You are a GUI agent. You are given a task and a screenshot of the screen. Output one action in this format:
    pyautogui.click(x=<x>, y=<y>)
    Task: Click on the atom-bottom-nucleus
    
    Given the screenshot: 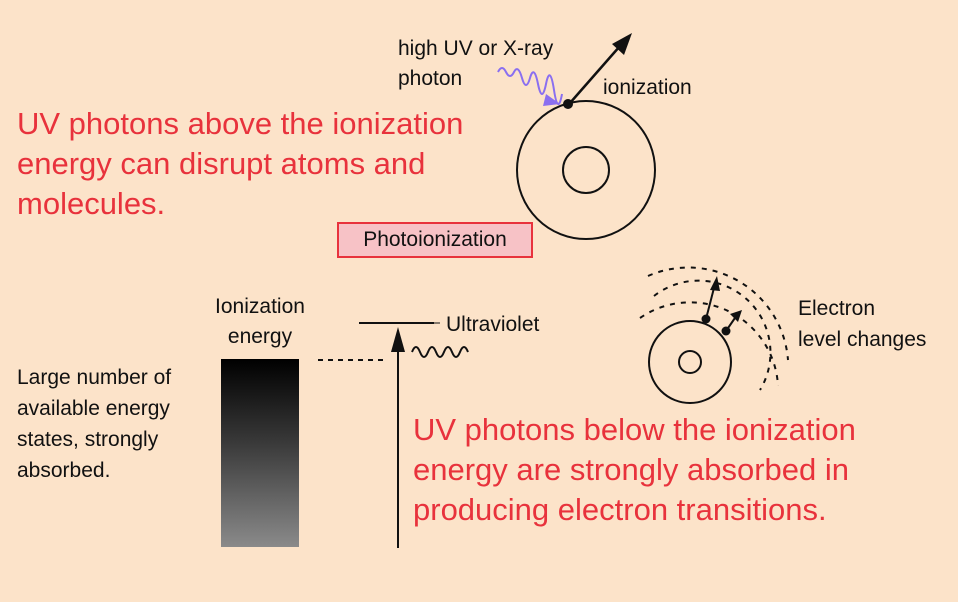 What is the action you would take?
    pyautogui.click(x=690, y=362)
    